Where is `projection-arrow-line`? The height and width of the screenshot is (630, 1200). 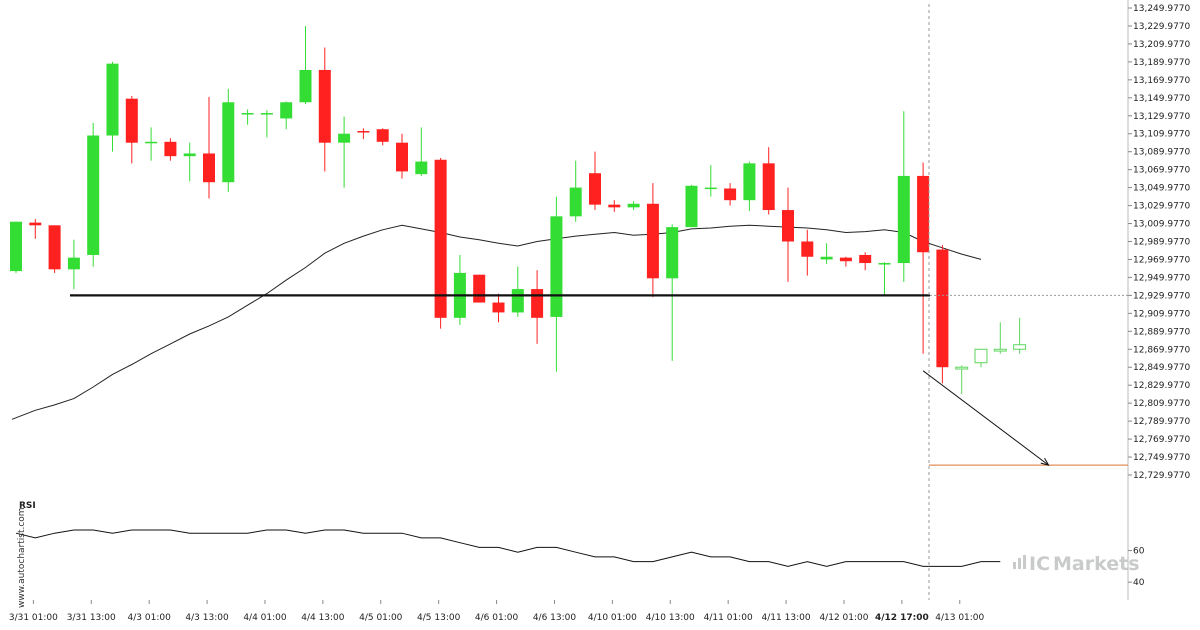 projection-arrow-line is located at coordinates (985, 418).